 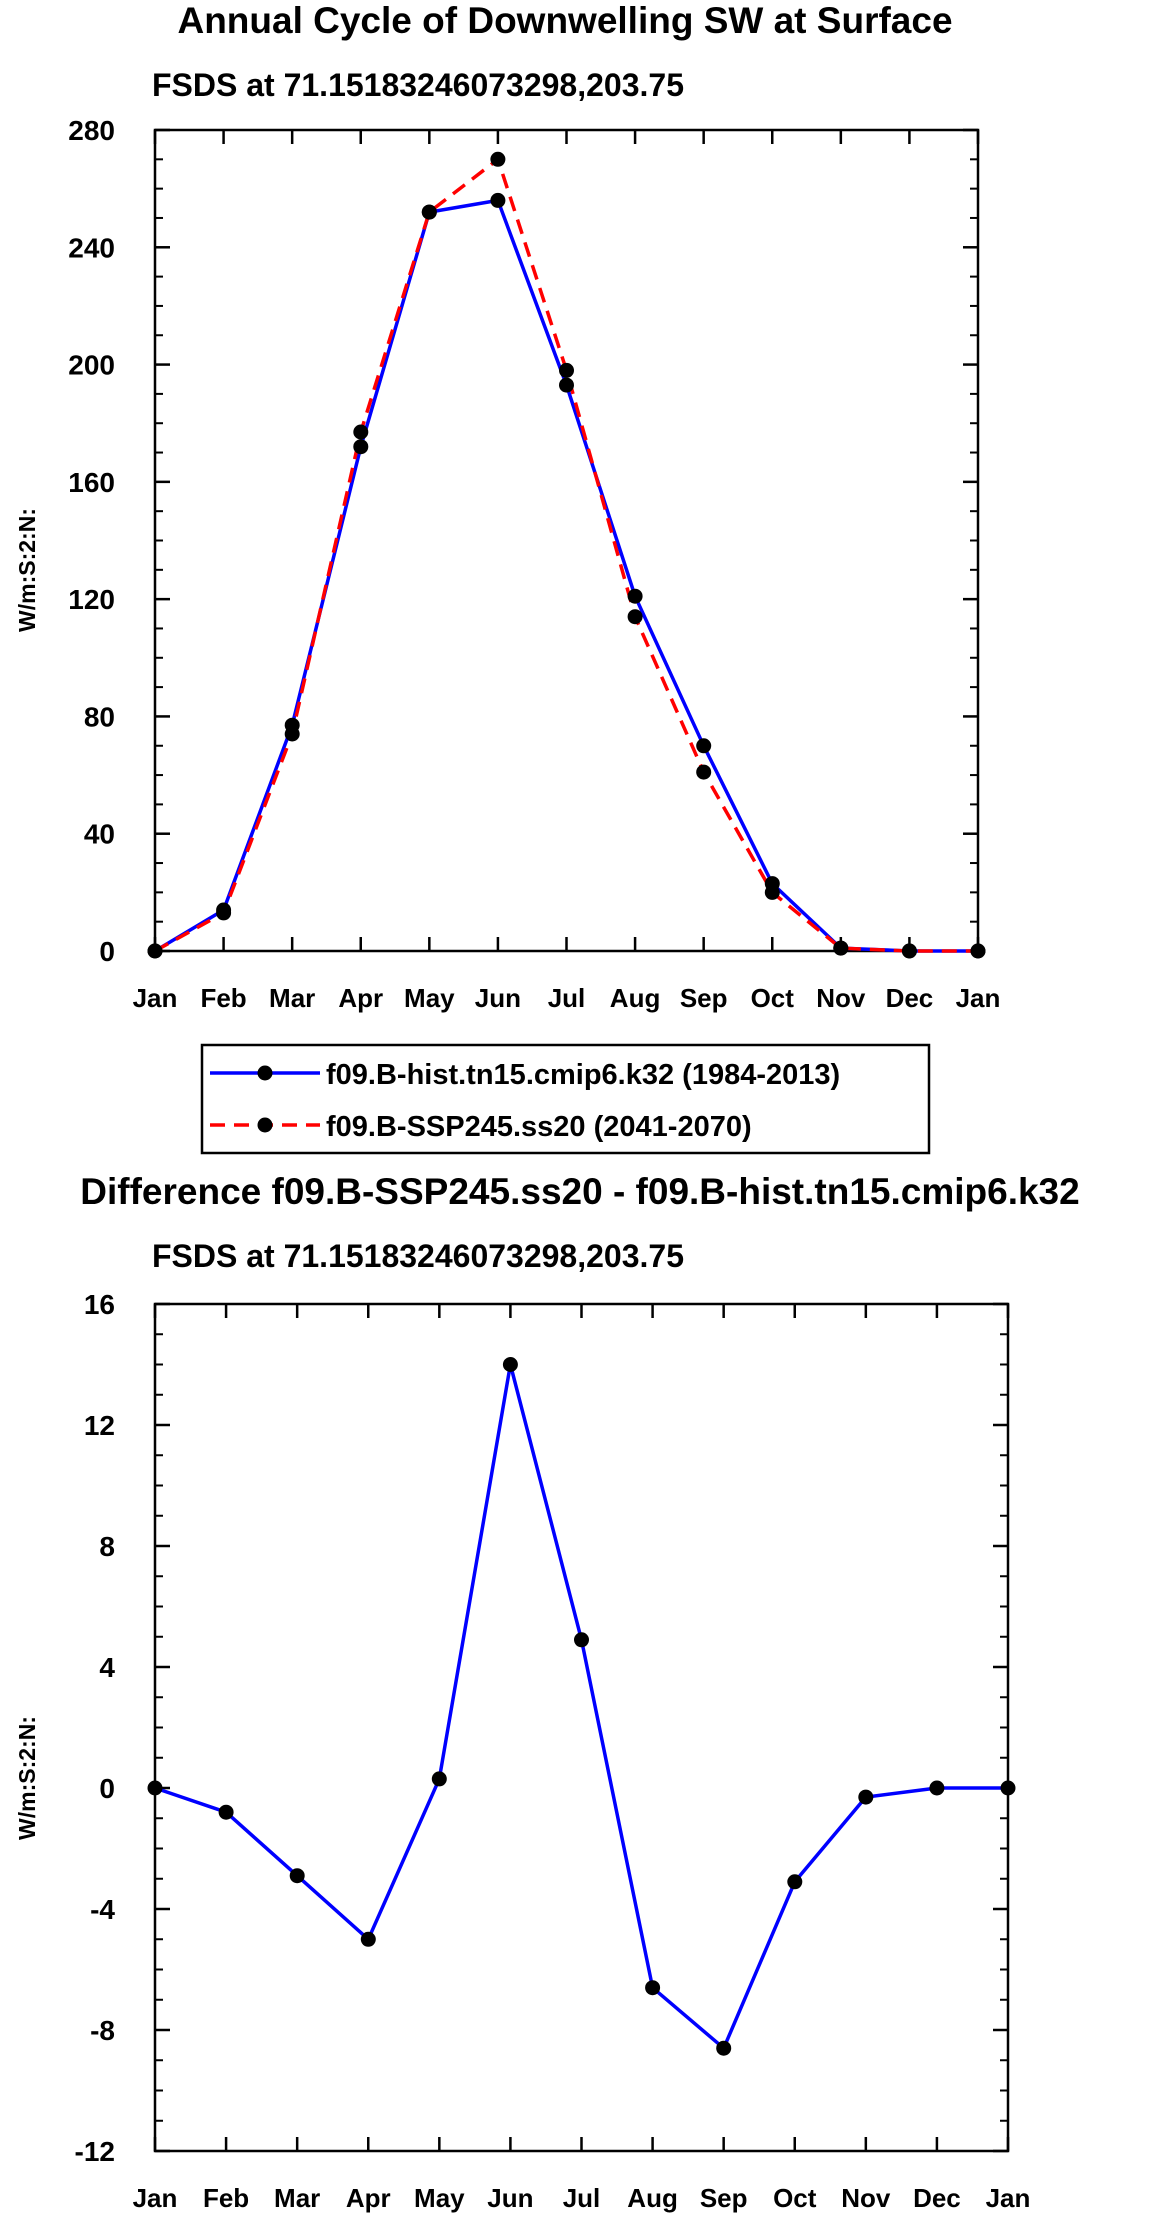 What do you see at coordinates (107, 1667) in the screenshot?
I see `chart2-ytick-label: 4` at bounding box center [107, 1667].